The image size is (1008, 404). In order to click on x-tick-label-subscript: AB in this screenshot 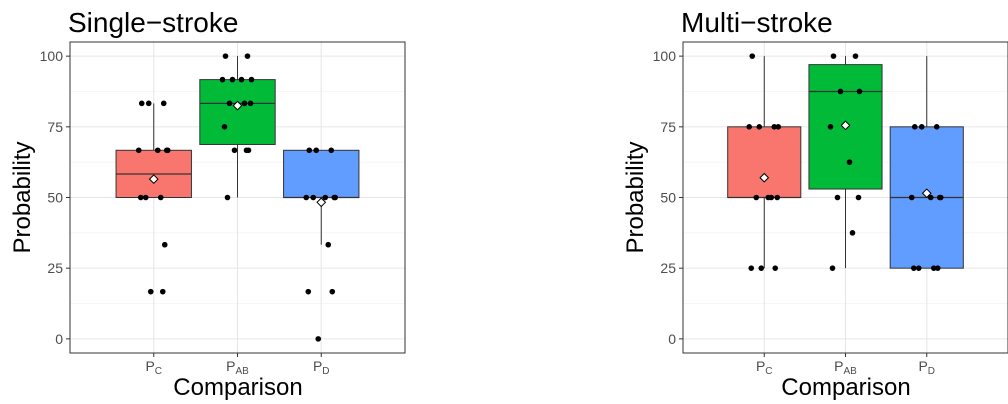, I will do `click(851, 371)`.